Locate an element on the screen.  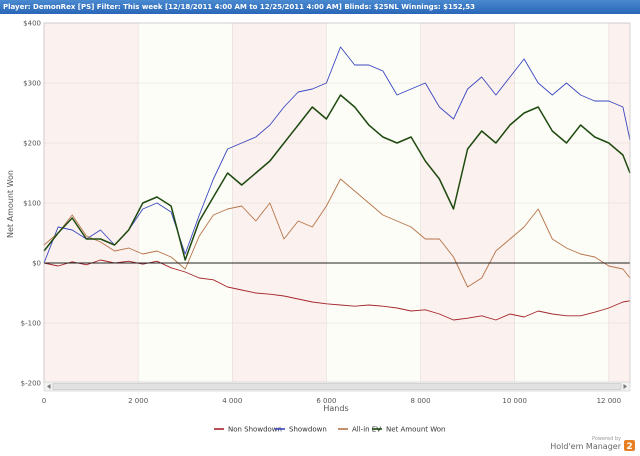
legend-label: All-in EV is located at coordinates (366, 430).